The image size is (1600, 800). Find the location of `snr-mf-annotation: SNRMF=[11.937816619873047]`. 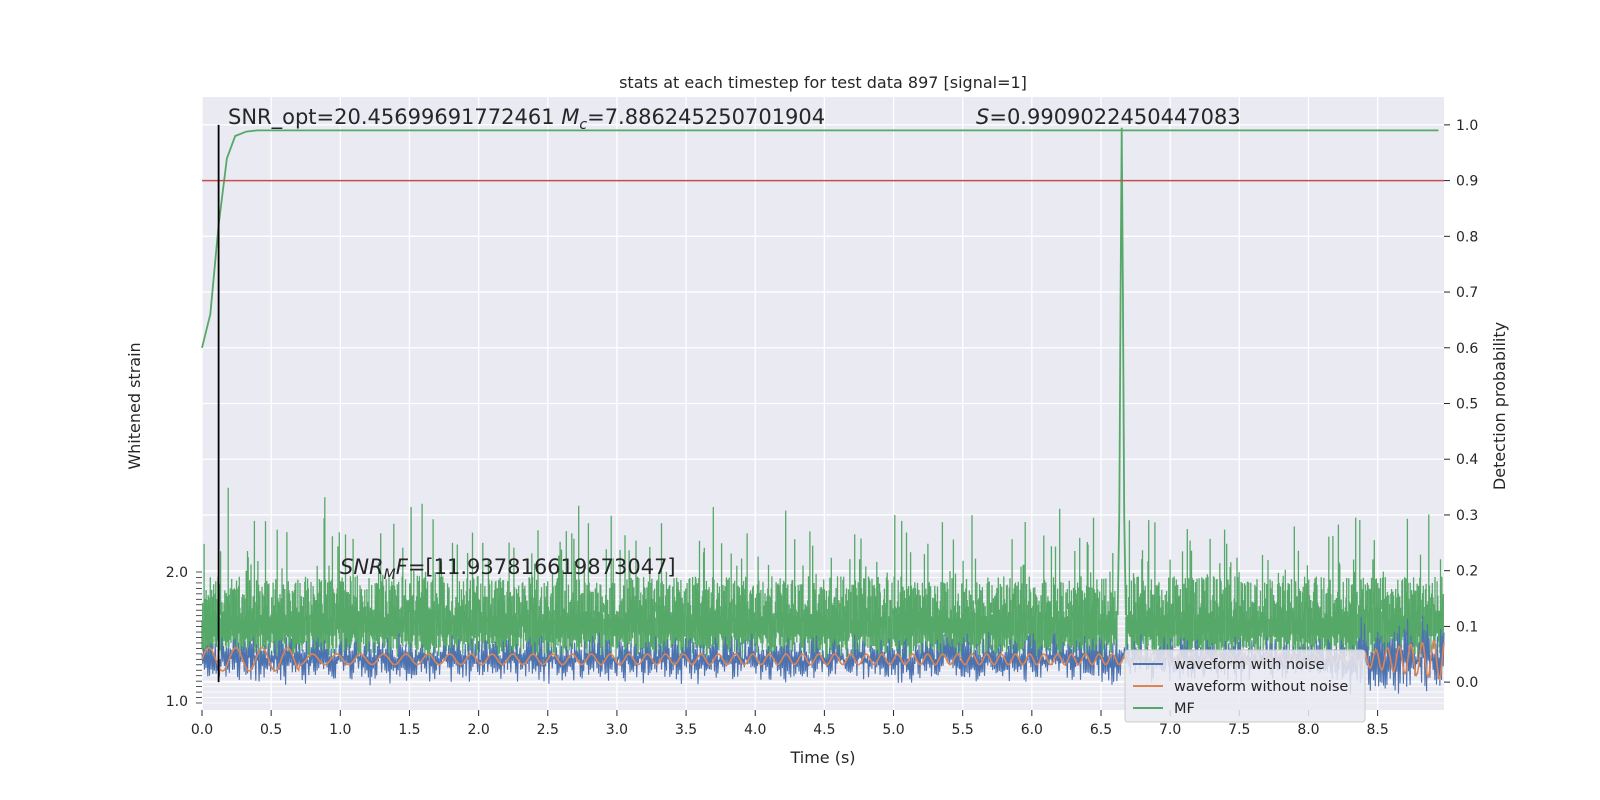

snr-mf-annotation: SNRMF=[11.937816619873047] is located at coordinates (508, 569).